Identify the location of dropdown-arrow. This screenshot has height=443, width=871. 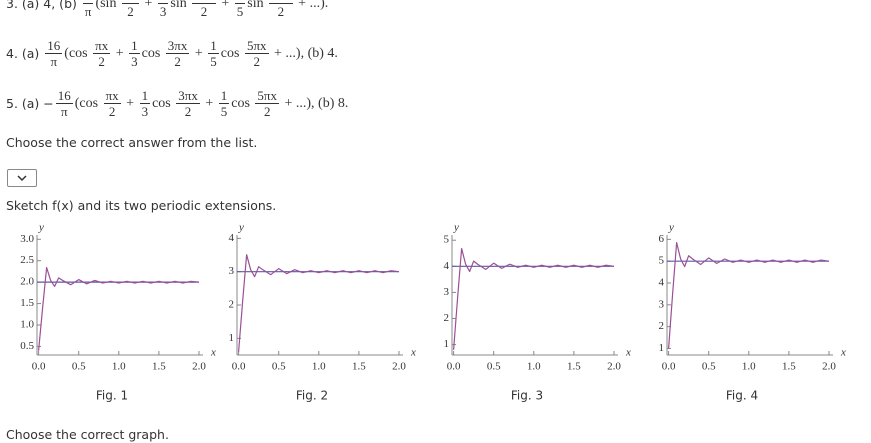
(22, 178).